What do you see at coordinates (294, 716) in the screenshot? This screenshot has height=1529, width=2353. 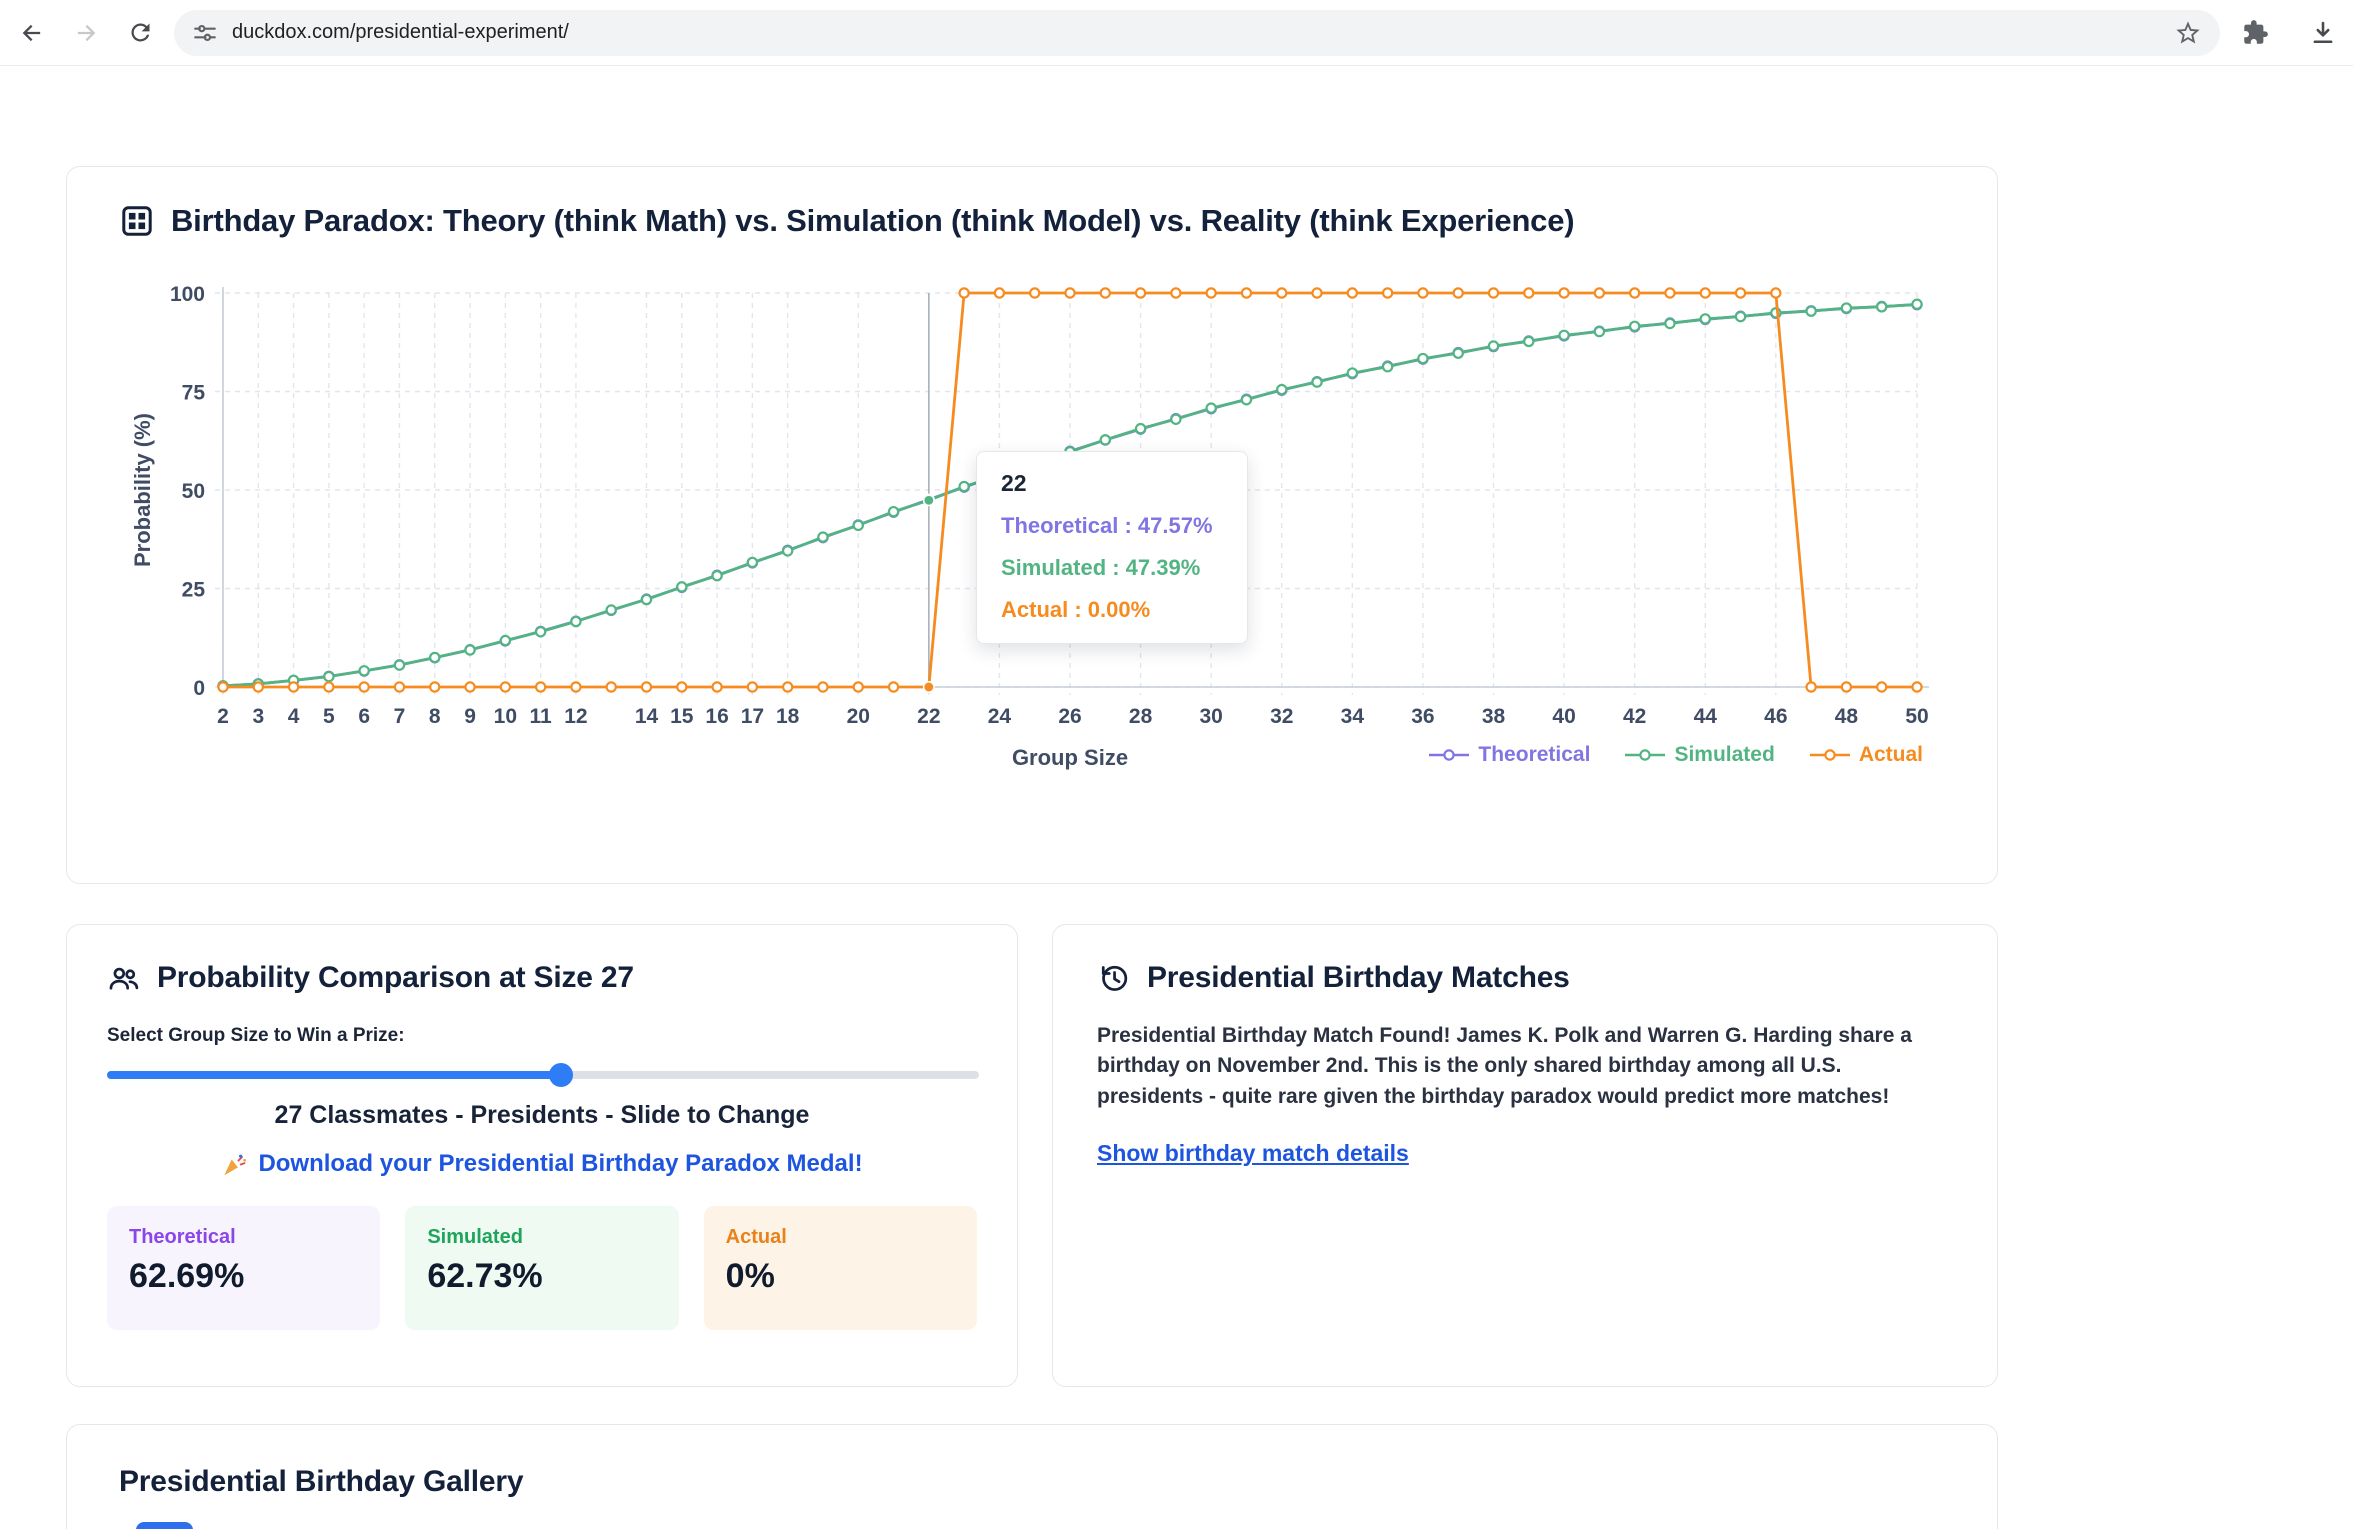 I see `svg-text: 4` at bounding box center [294, 716].